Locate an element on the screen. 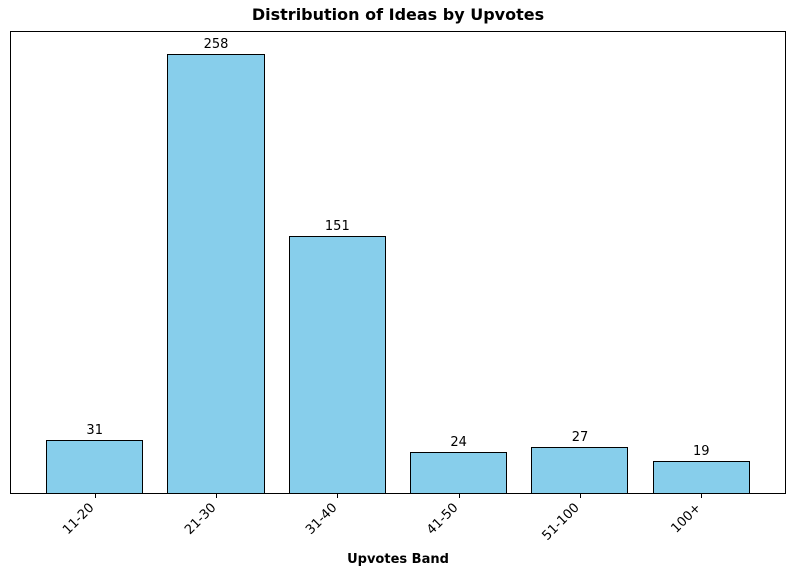 The height and width of the screenshot is (578, 794). x-tick-label: 51-100 is located at coordinates (561, 522).